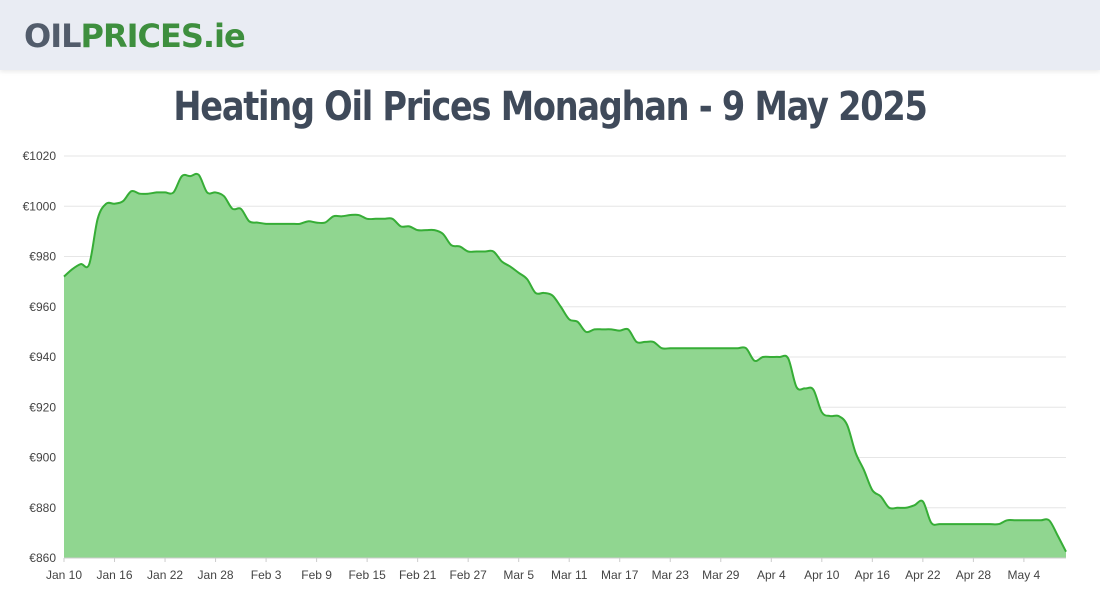 This screenshot has width=1100, height=600. I want to click on x-tick-label: Feb 21, so click(418, 575).